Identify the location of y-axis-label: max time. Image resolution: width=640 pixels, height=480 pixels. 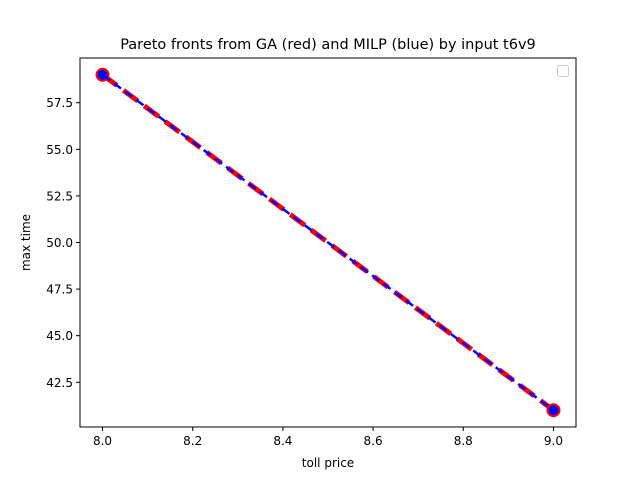
(26, 242).